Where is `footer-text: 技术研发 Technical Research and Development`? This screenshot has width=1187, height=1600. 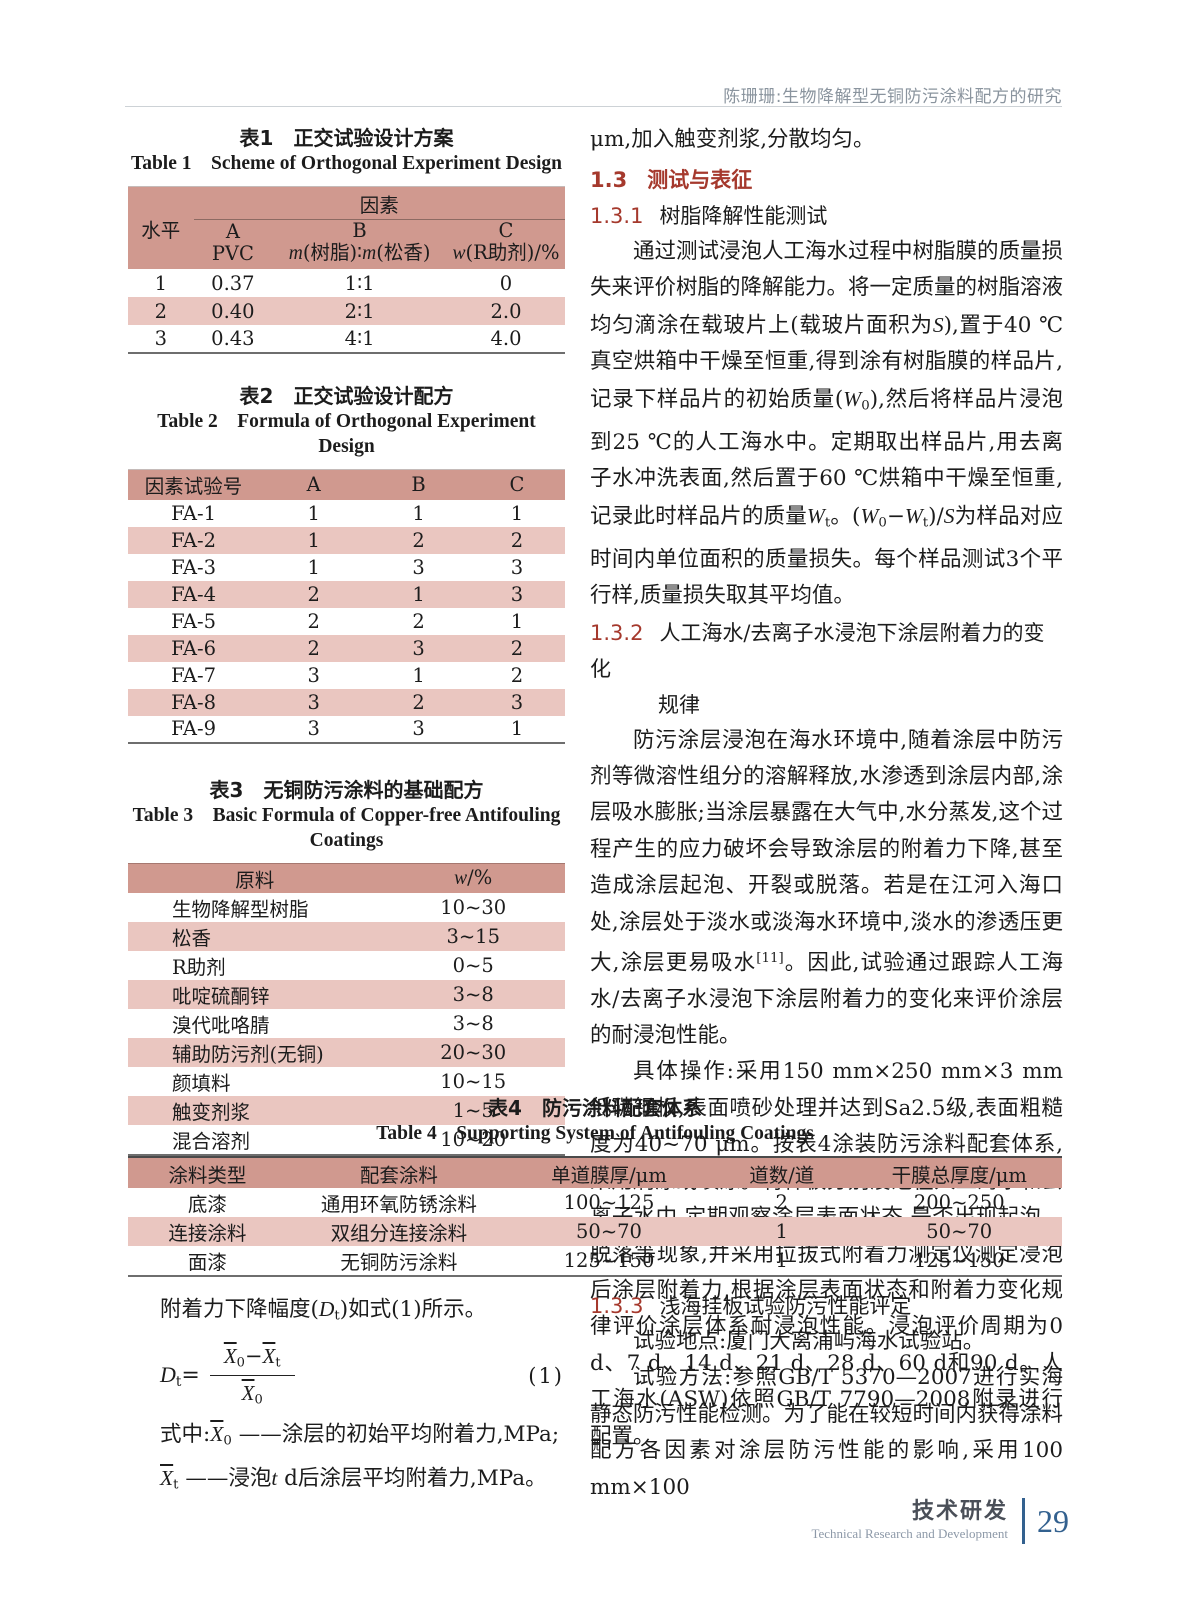 footer-text: 技术研发 Technical Research and Development is located at coordinates (909, 1521).